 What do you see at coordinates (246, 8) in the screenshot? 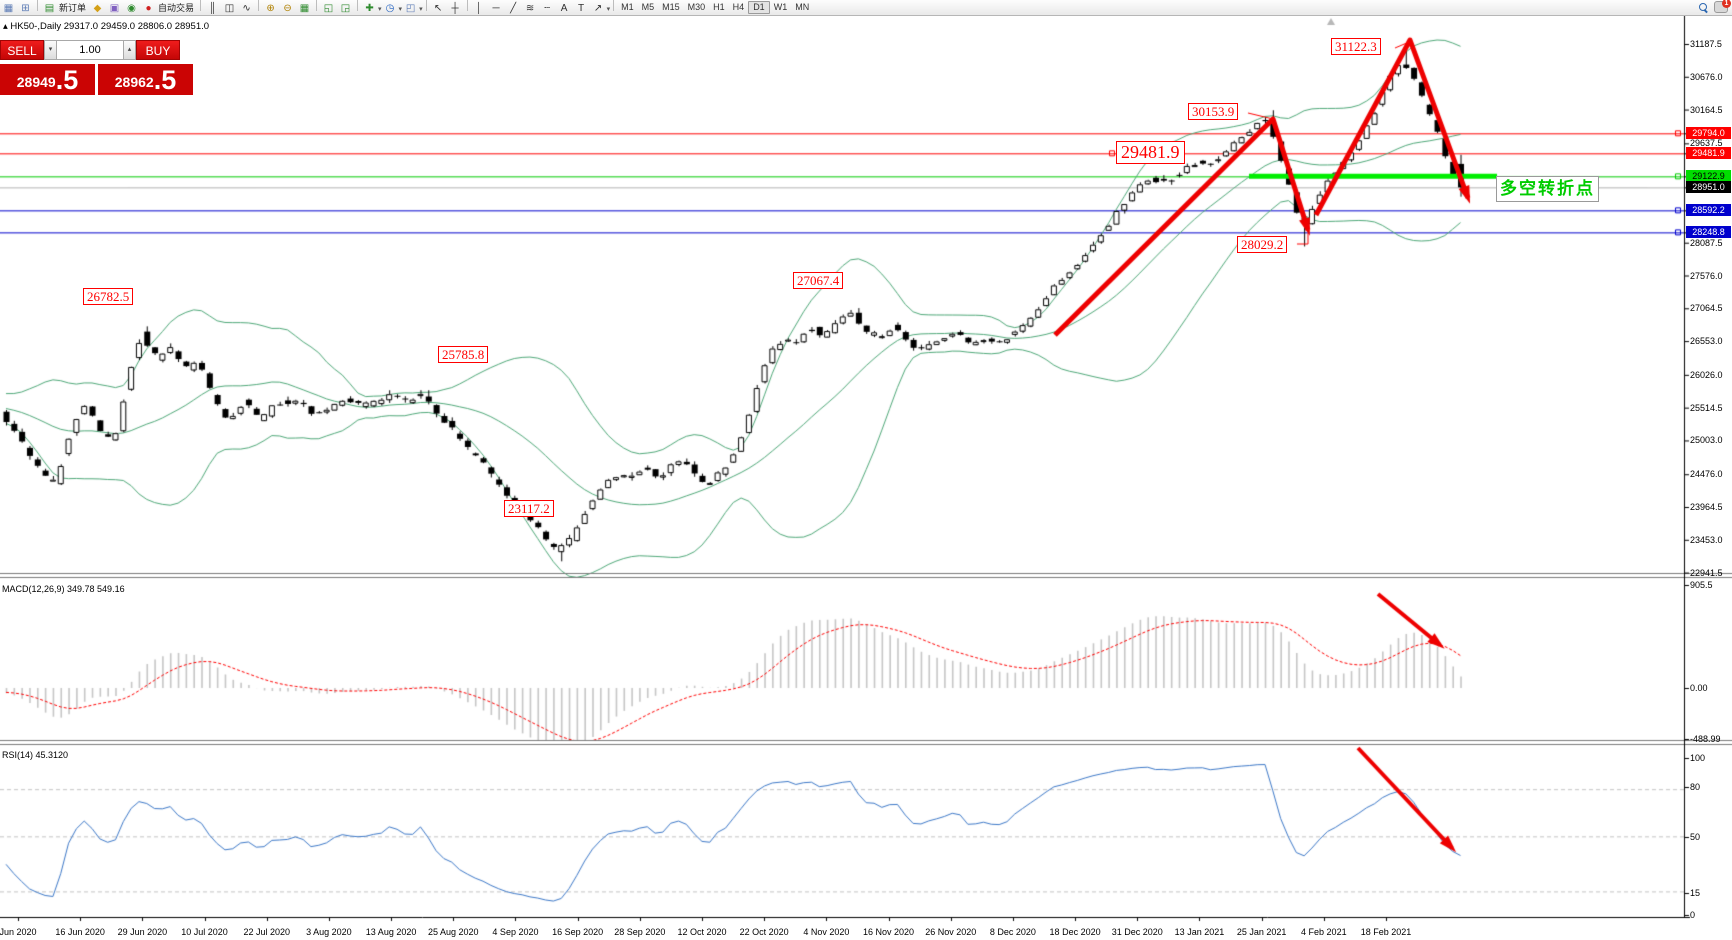
I see `line-chart-icon: ∿` at bounding box center [246, 8].